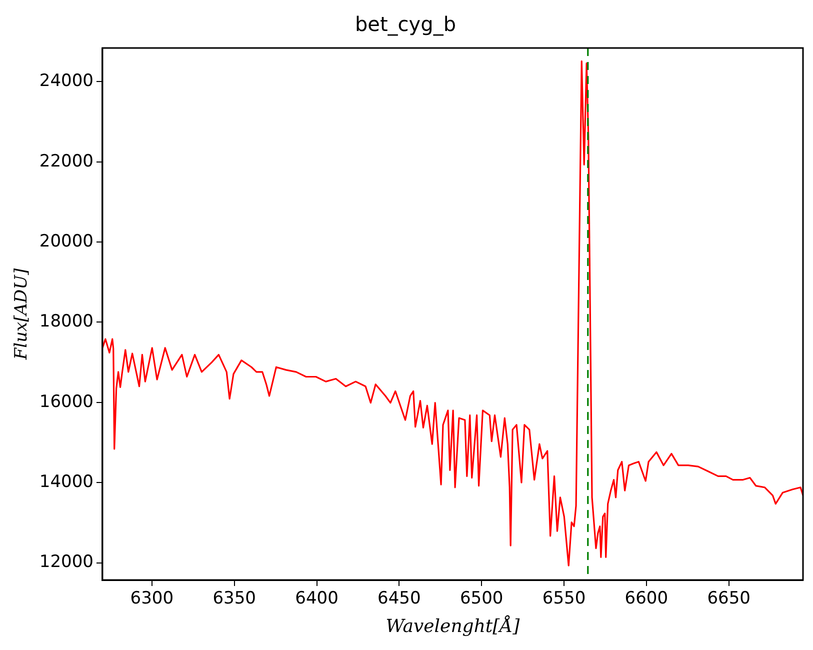 The height and width of the screenshot is (650, 813). I want to click on x-tick-label: 6500, so click(482, 598).